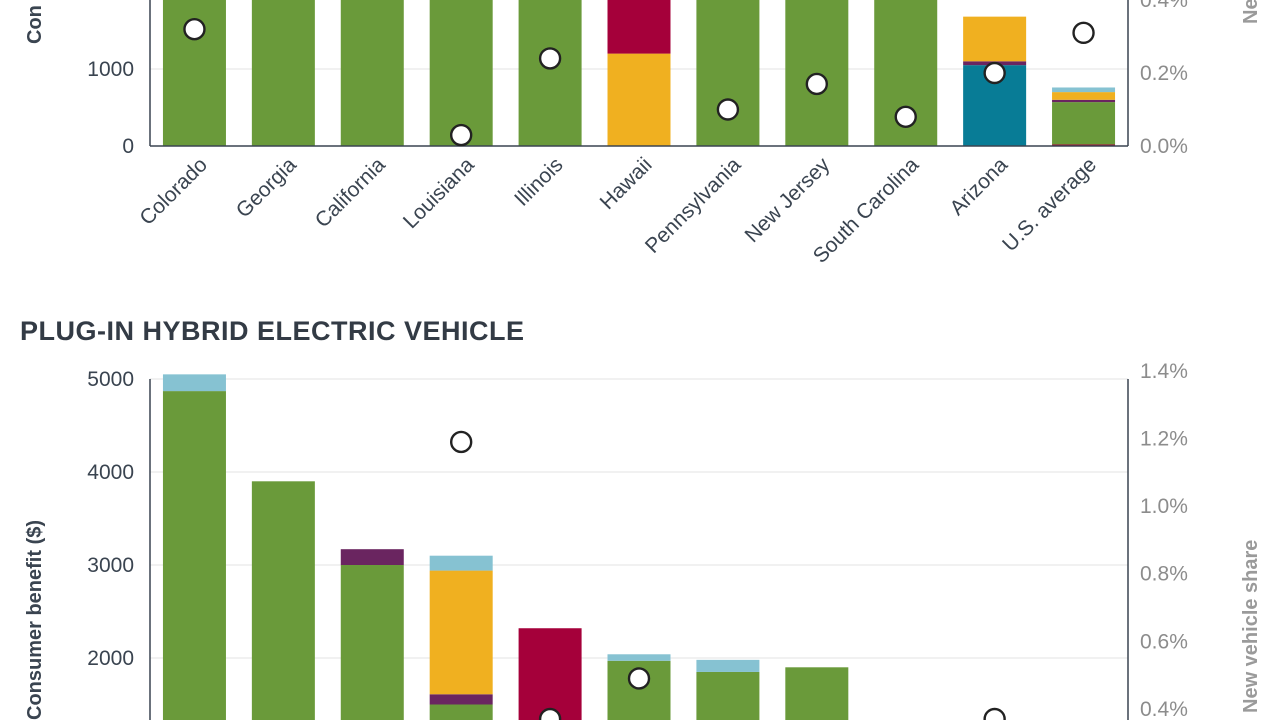  I want to click on chart-1-y2tick-label: 0.2%, so click(1164, 73).